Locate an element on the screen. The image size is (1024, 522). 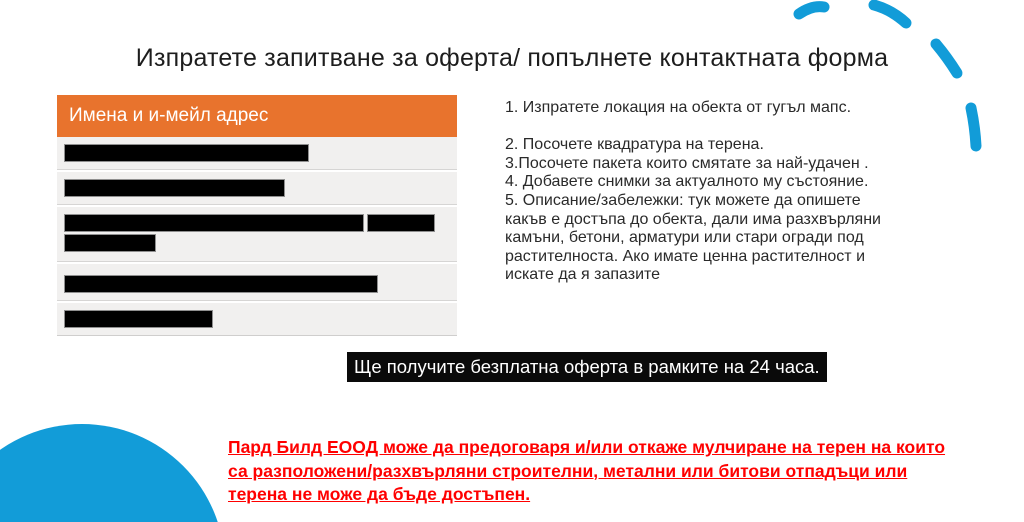
blue-circle-decoration is located at coordinates (112, 473).